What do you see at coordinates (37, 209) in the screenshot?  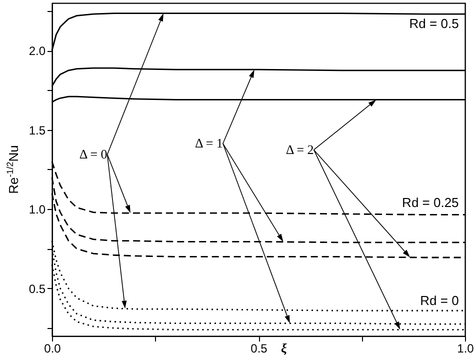 I see `y-tick-label: 1.0` at bounding box center [37, 209].